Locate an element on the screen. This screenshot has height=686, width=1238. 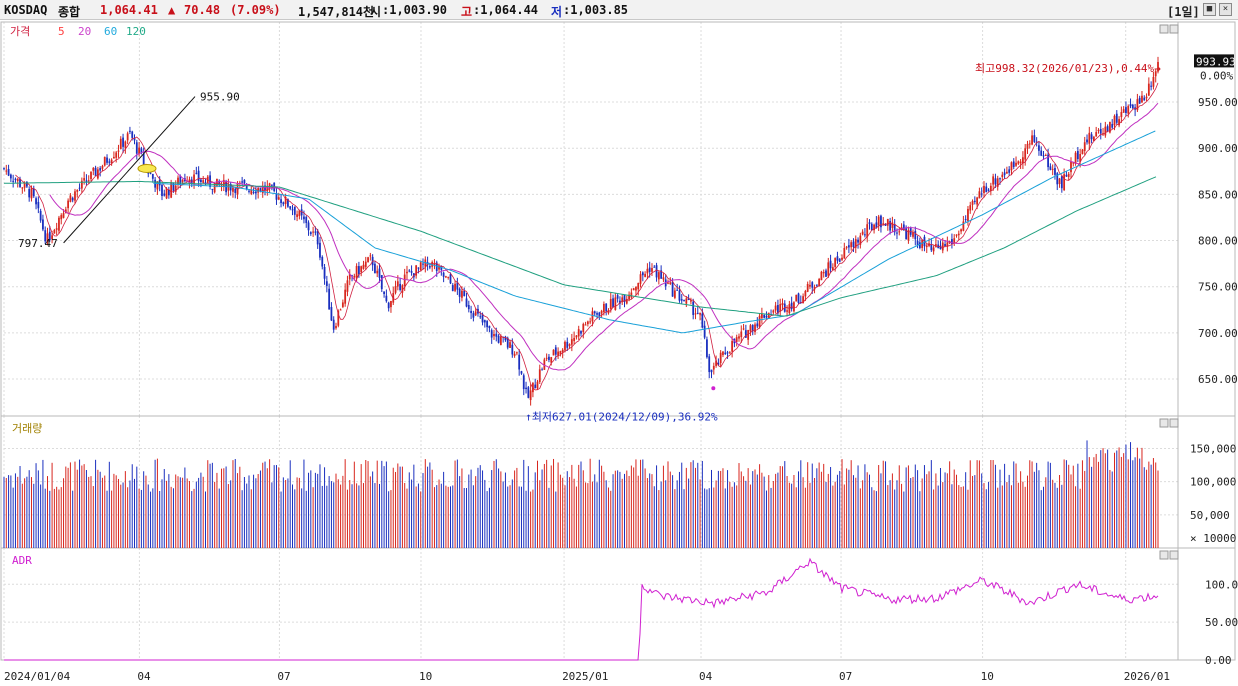
price-tick-label: 950.00 is located at coordinates (1218, 102).